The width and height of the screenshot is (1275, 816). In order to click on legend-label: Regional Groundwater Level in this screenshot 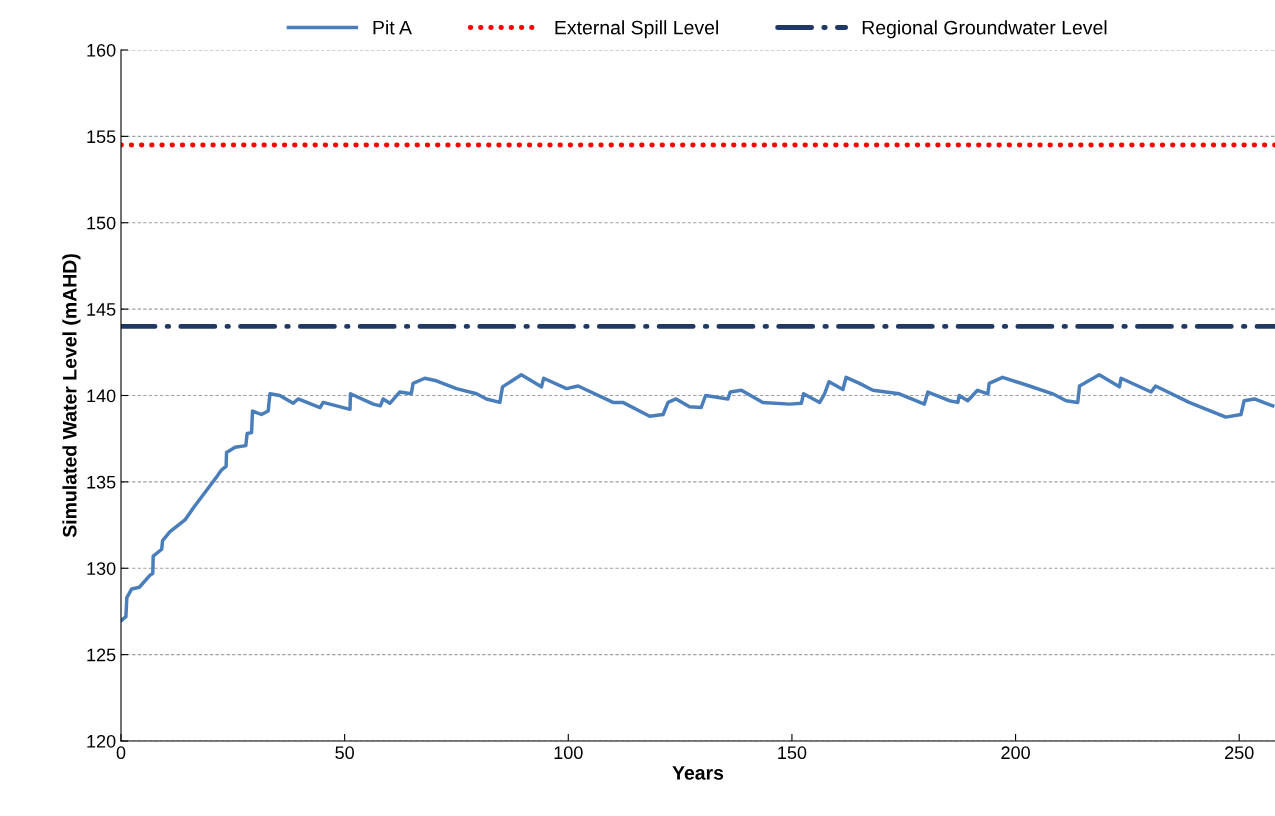, I will do `click(984, 29)`.